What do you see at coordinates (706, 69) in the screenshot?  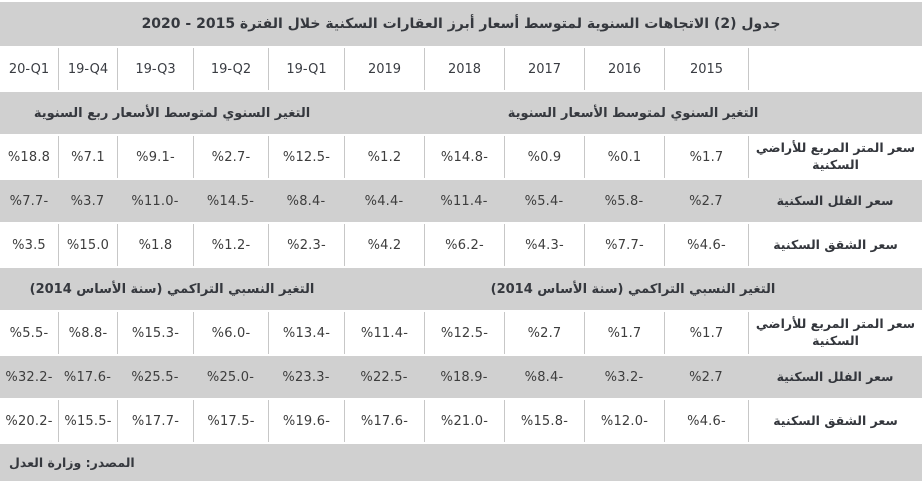 I see `column-header: 2015` at bounding box center [706, 69].